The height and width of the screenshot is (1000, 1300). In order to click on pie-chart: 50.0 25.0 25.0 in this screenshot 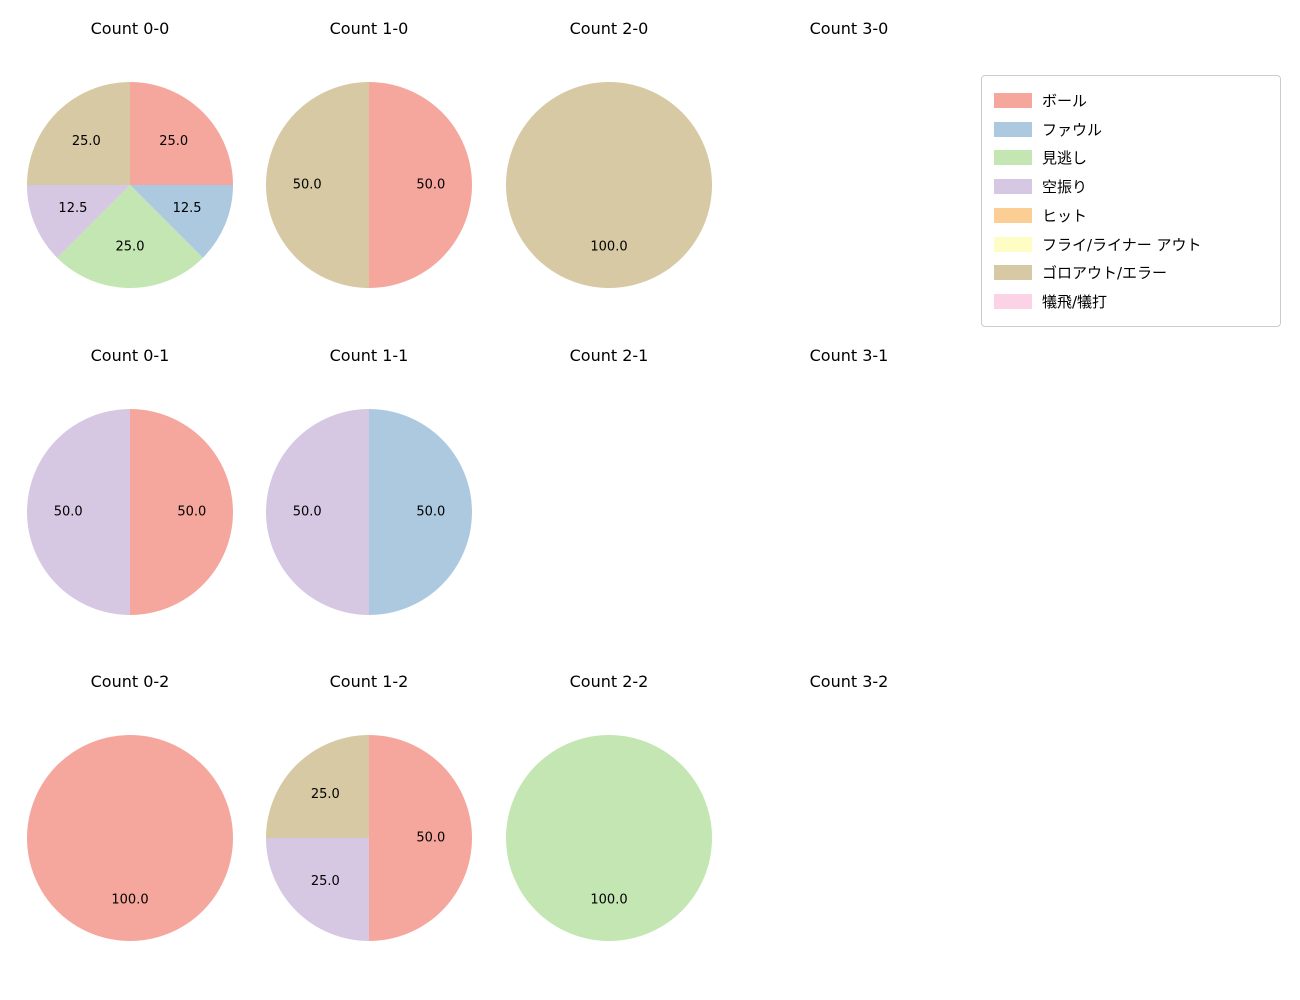, I will do `click(369, 838)`.